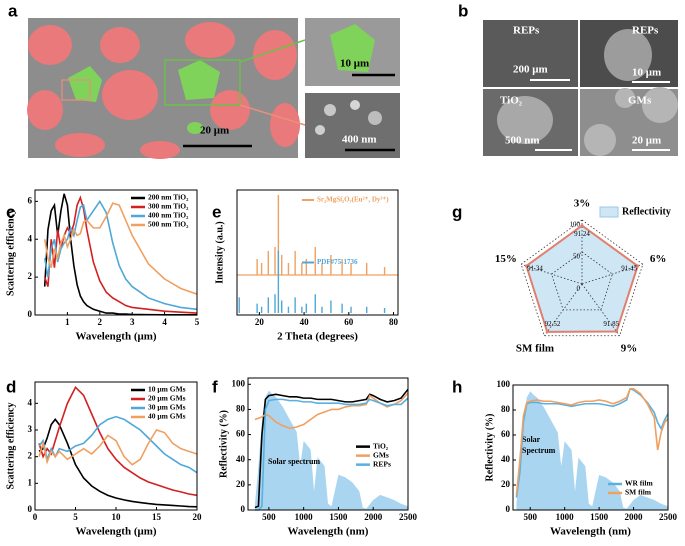  What do you see at coordinates (215, 386) in the screenshot?
I see `panel-letter: f` at bounding box center [215, 386].